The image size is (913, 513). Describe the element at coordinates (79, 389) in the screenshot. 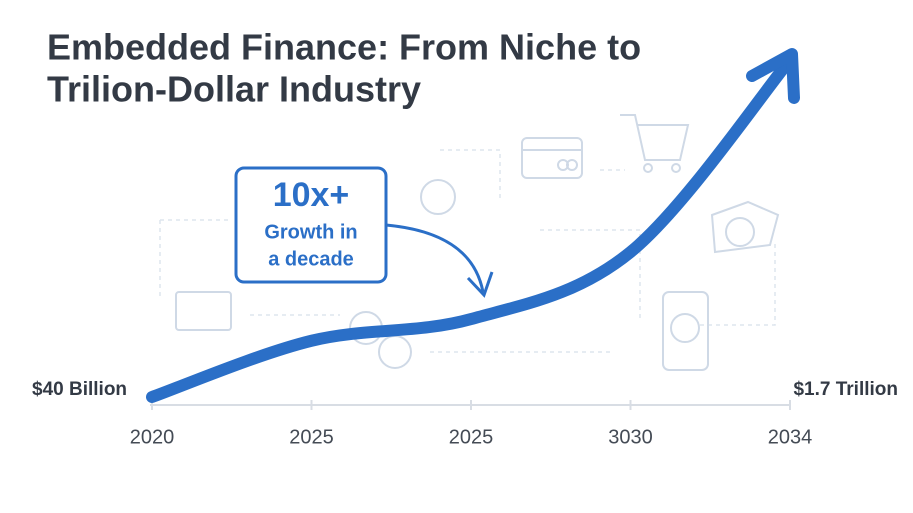

I see `value-label: $40 Billion` at that location.